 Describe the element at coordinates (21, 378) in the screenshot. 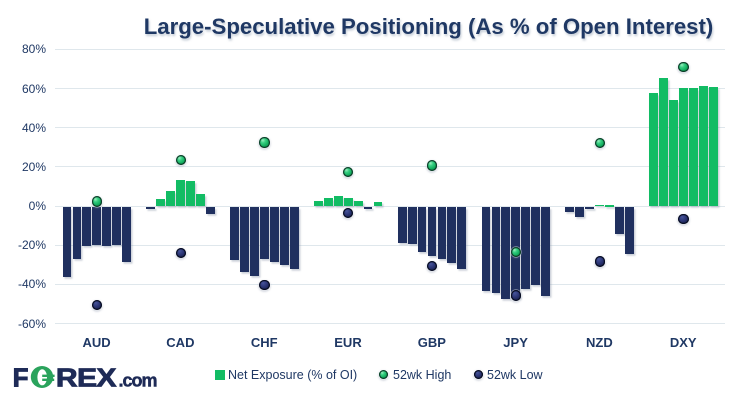

I see `svg-text: F` at that location.